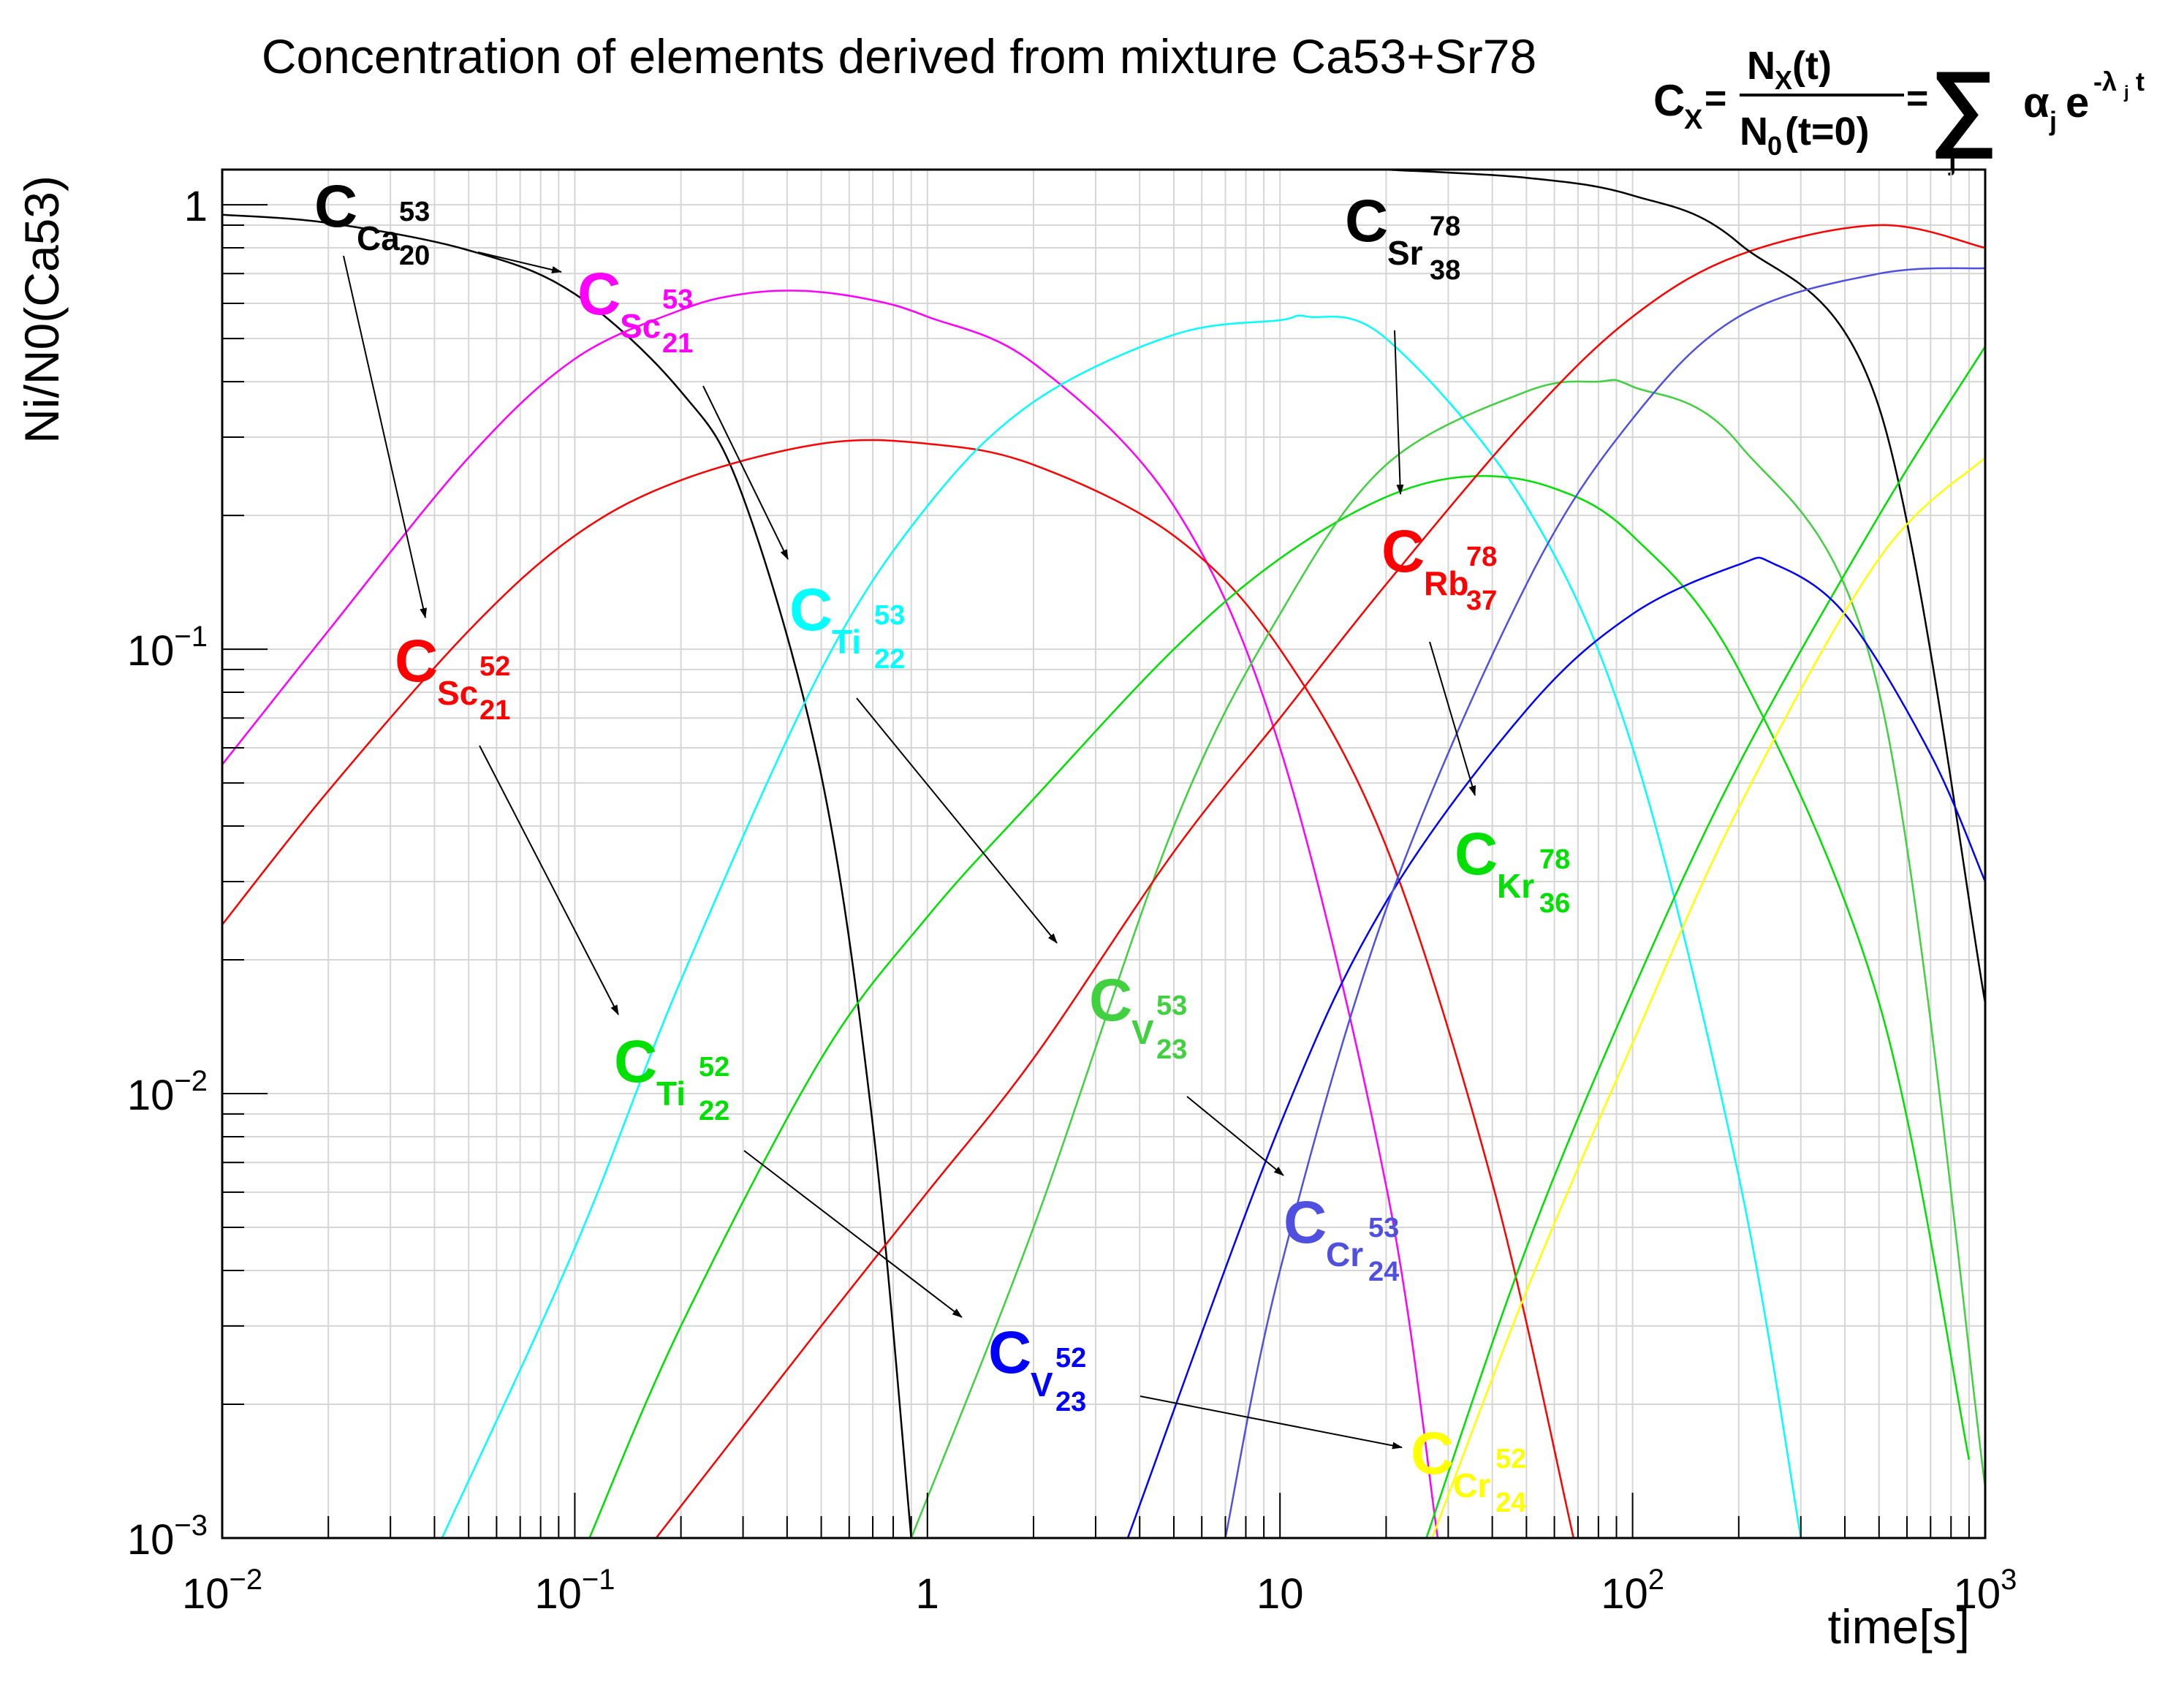 The image size is (2184, 1693). Describe the element at coordinates (1985, 1591) in the screenshot. I see `x-tick-label: 10³` at that location.